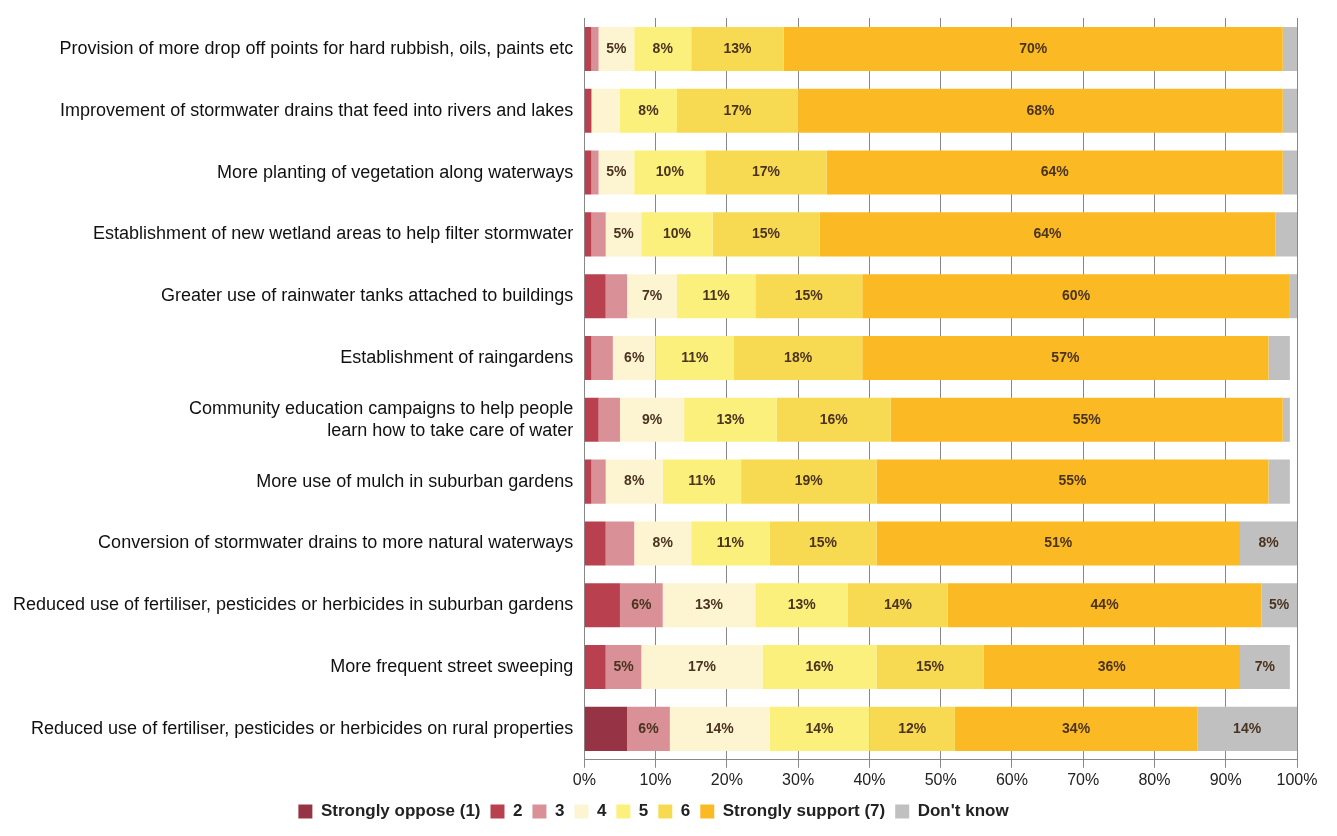  What do you see at coordinates (869, 779) in the screenshot?
I see `x-tick-label: 40%` at bounding box center [869, 779].